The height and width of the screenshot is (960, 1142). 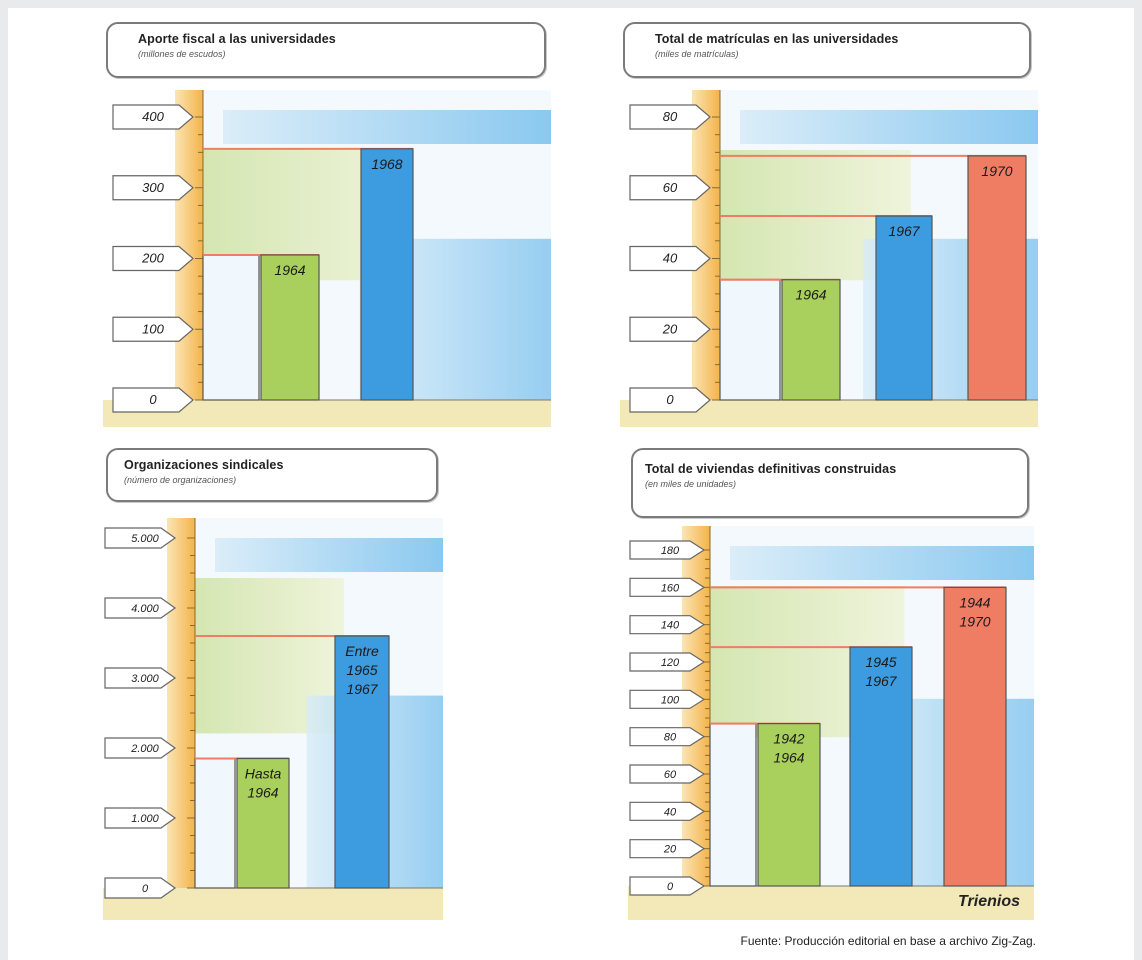 What do you see at coordinates (144, 749) in the screenshot?
I see `y-tick-label: 2.000` at bounding box center [144, 749].